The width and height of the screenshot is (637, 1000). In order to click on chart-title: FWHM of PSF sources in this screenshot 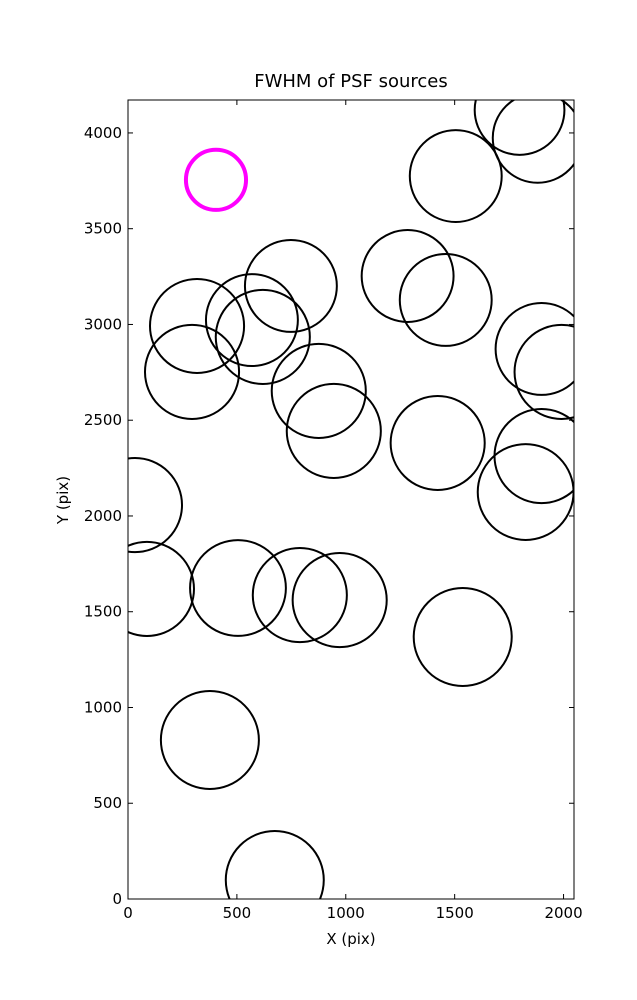, I will do `click(351, 81)`.